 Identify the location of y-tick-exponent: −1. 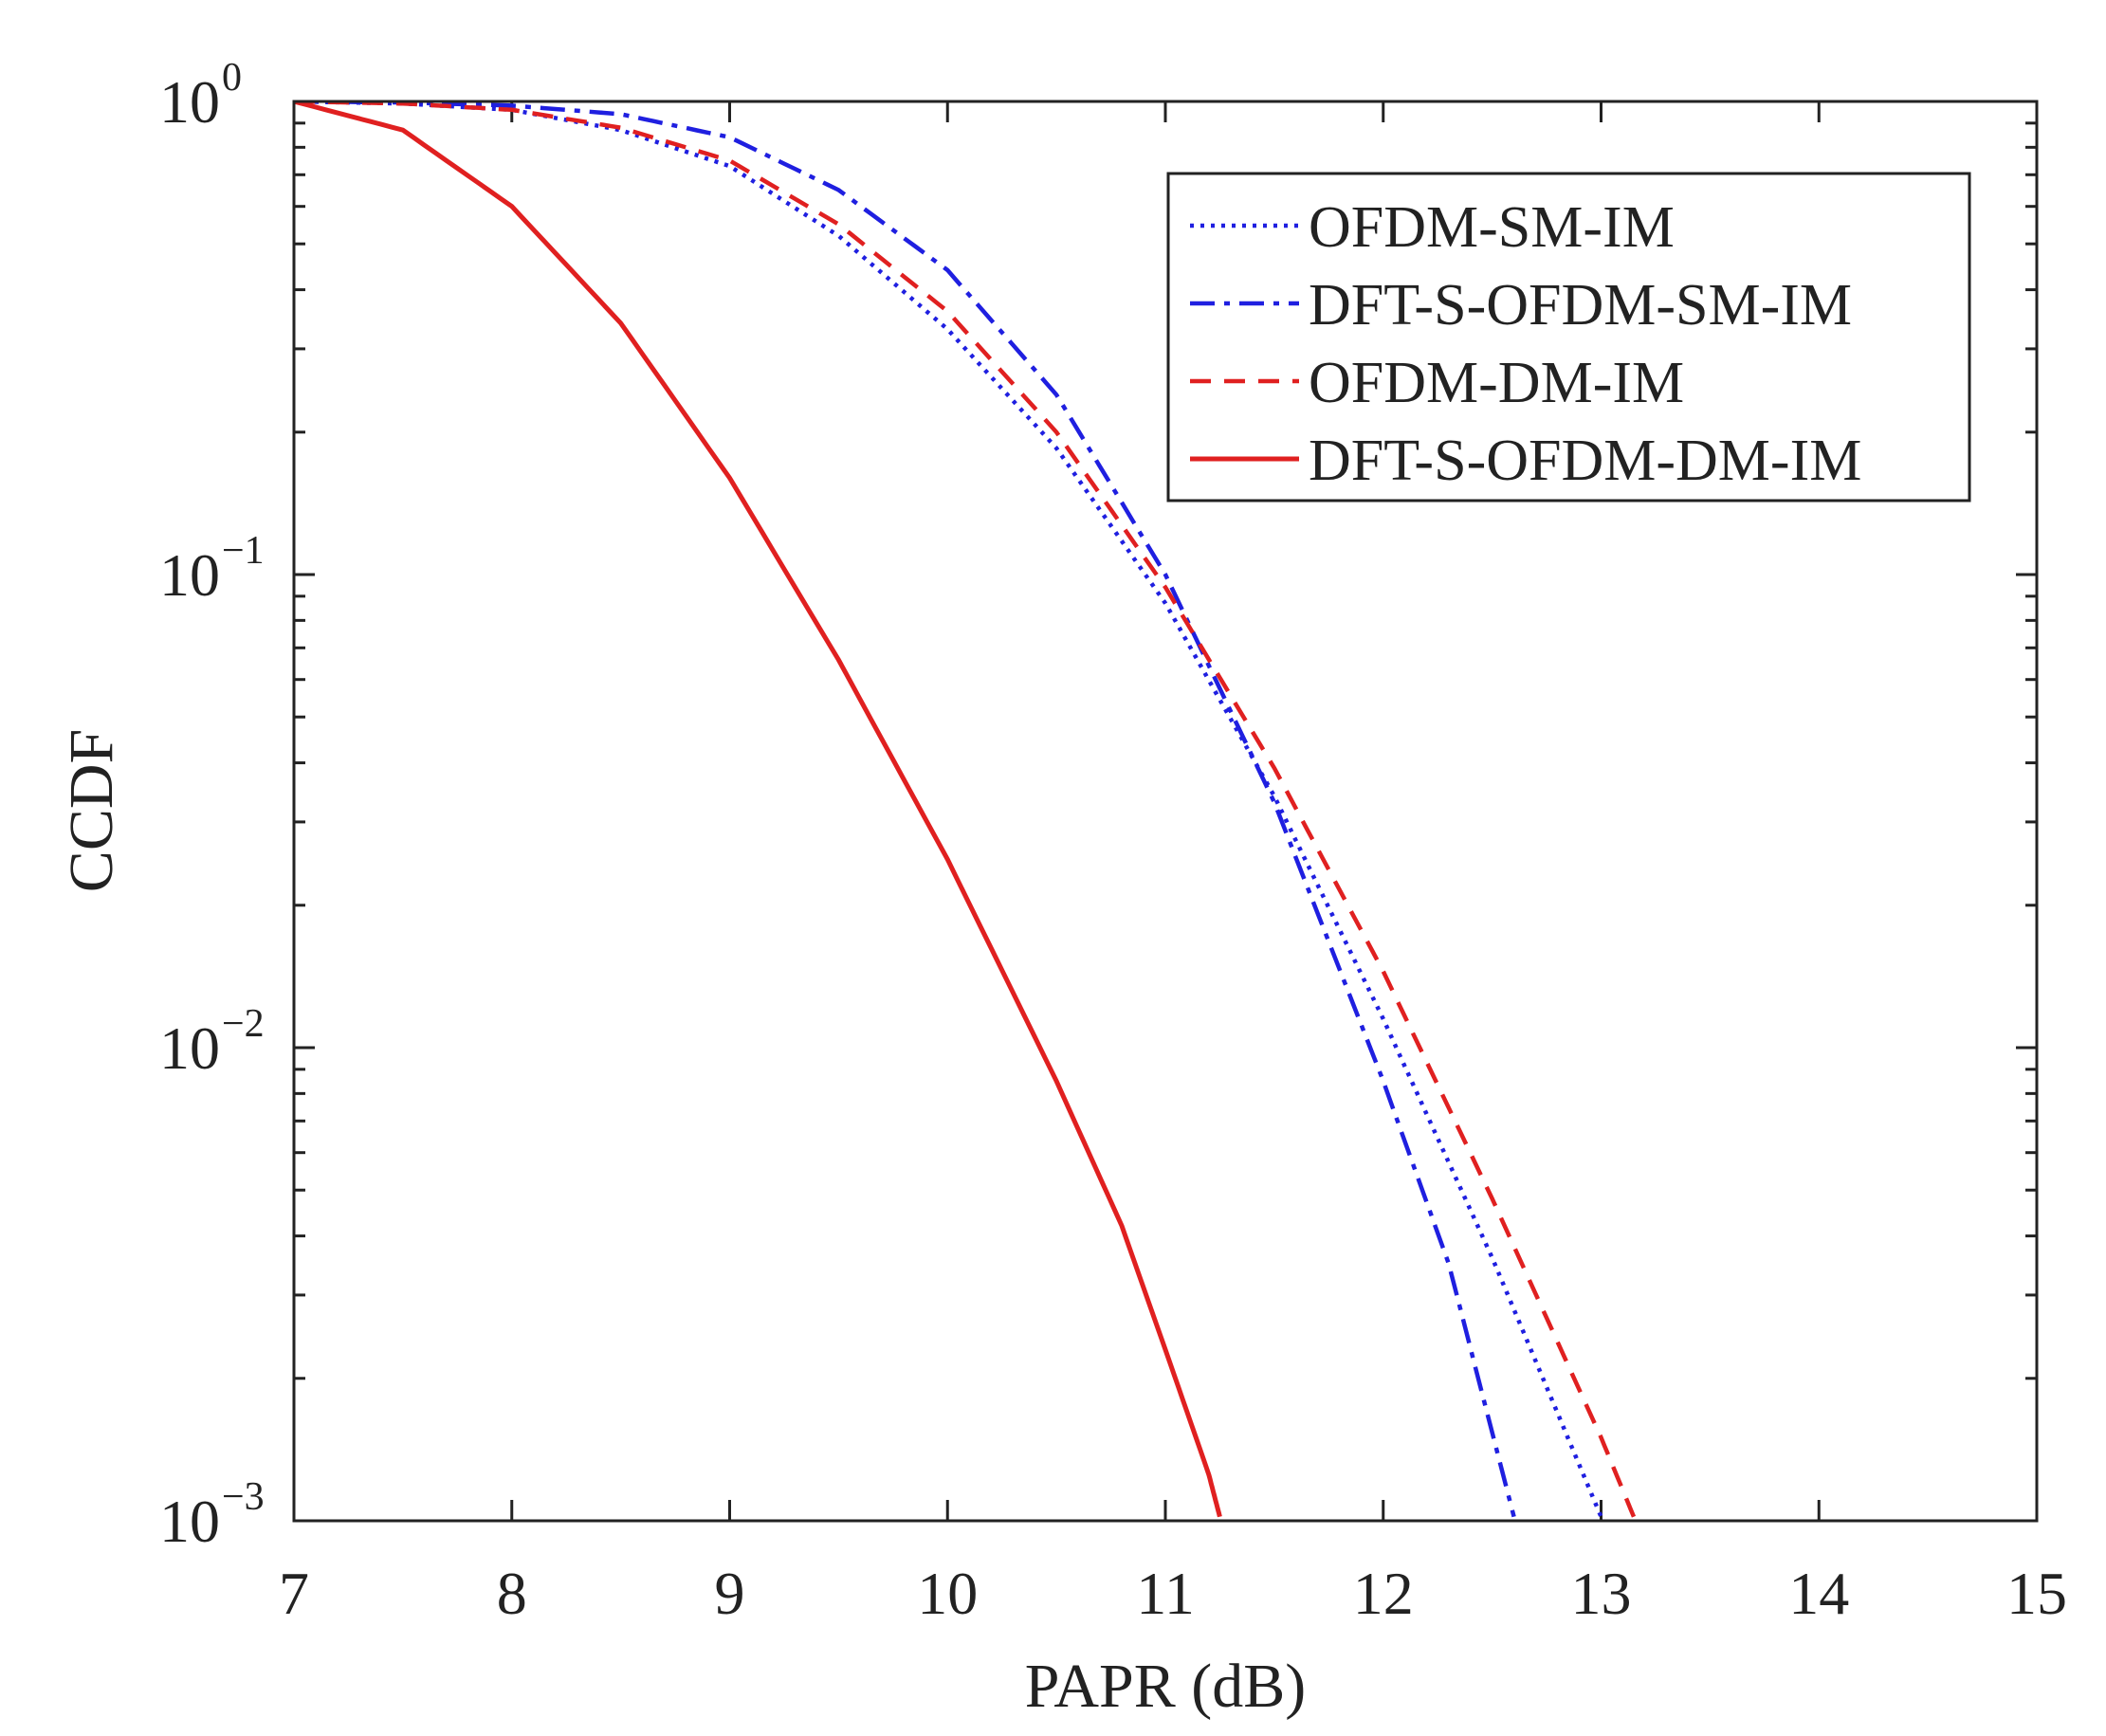
(244, 551).